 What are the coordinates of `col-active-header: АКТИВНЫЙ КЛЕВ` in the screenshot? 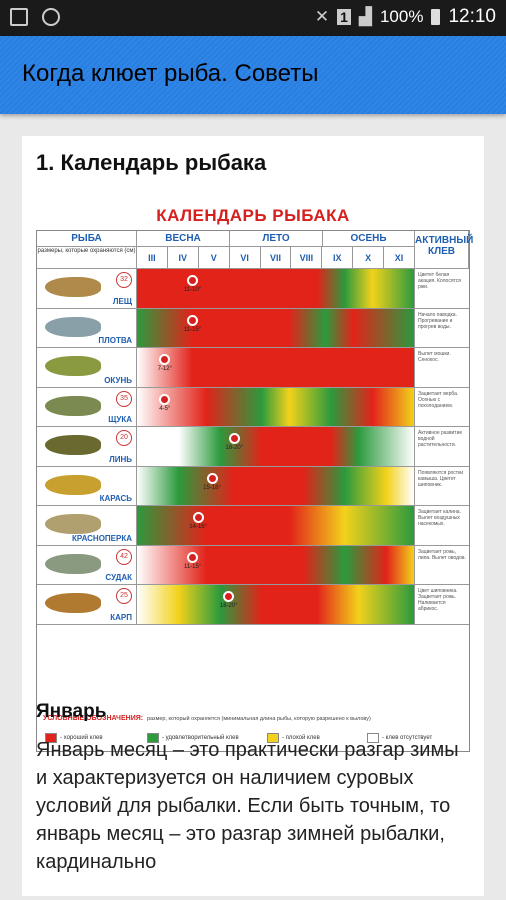 It's located at (444, 250).